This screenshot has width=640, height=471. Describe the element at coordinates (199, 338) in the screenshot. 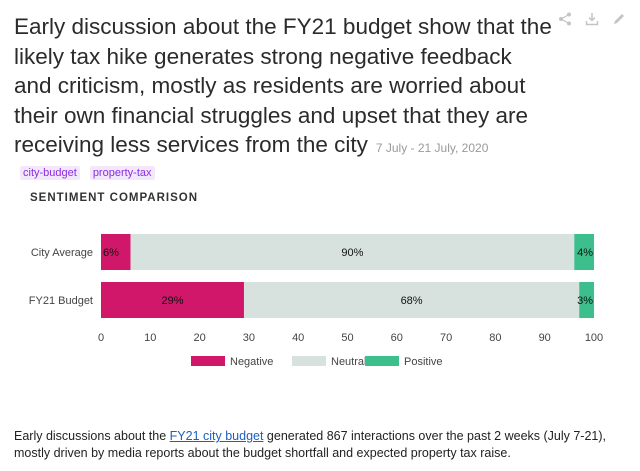

I see `x-tick-label-20: 20` at that location.